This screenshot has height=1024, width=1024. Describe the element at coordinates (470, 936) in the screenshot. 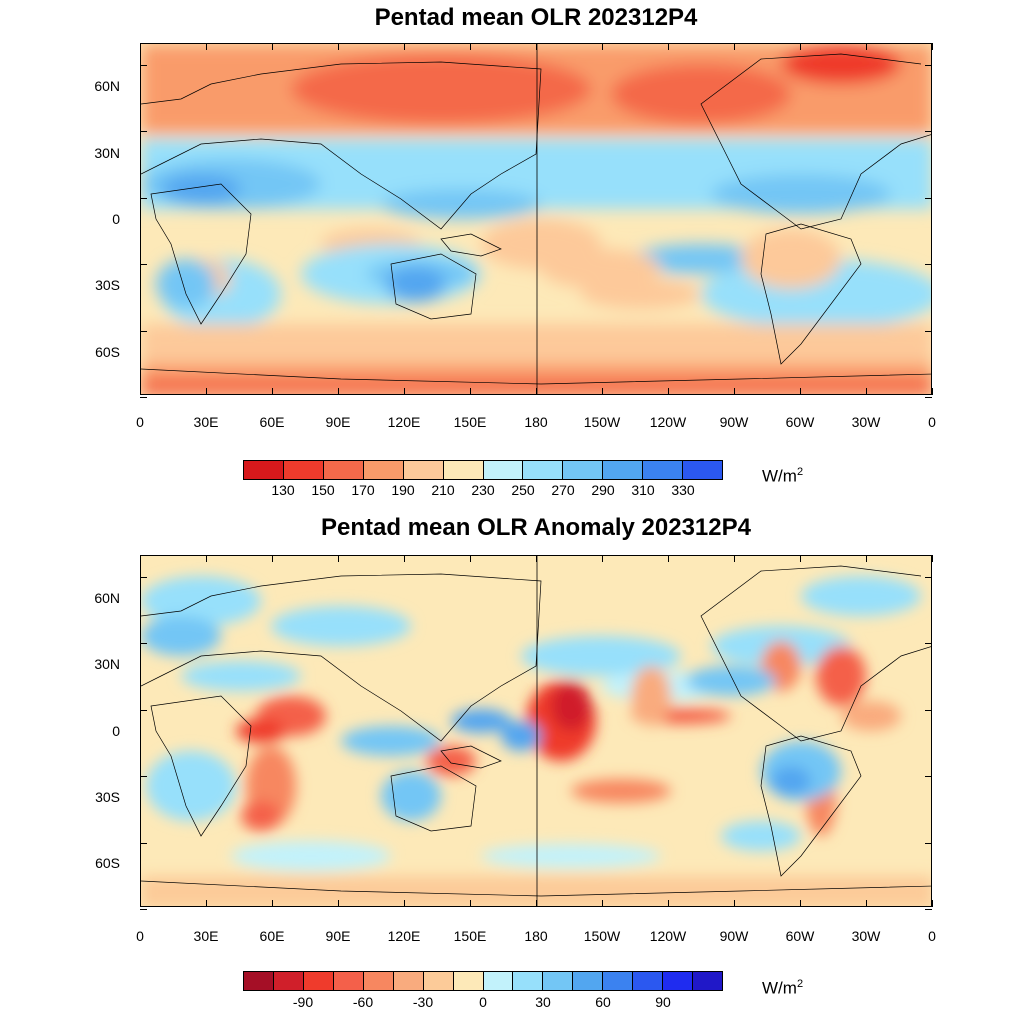

I see `x-tick-label: 150E` at that location.